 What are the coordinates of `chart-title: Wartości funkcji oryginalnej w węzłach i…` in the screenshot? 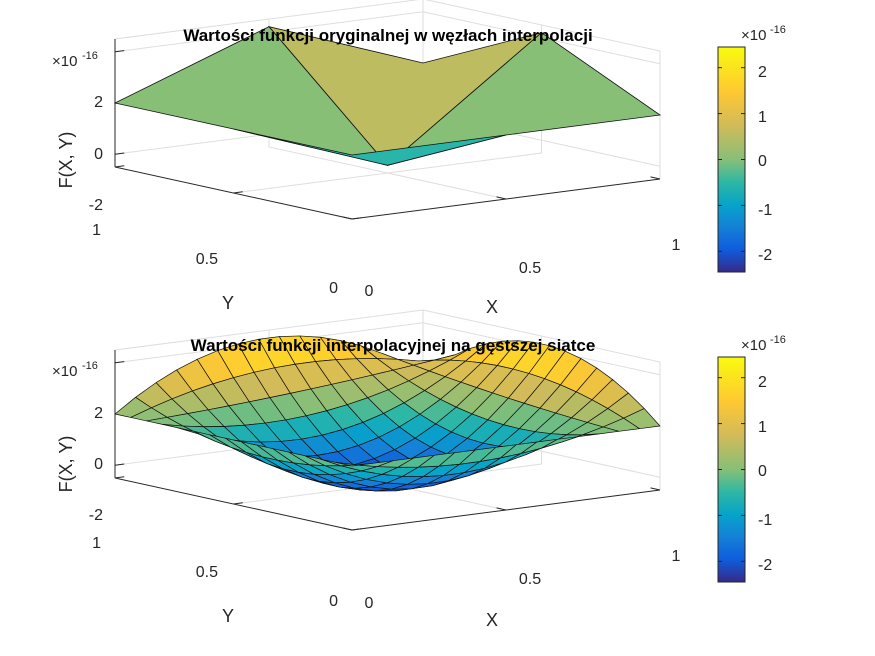 It's located at (387, 35).